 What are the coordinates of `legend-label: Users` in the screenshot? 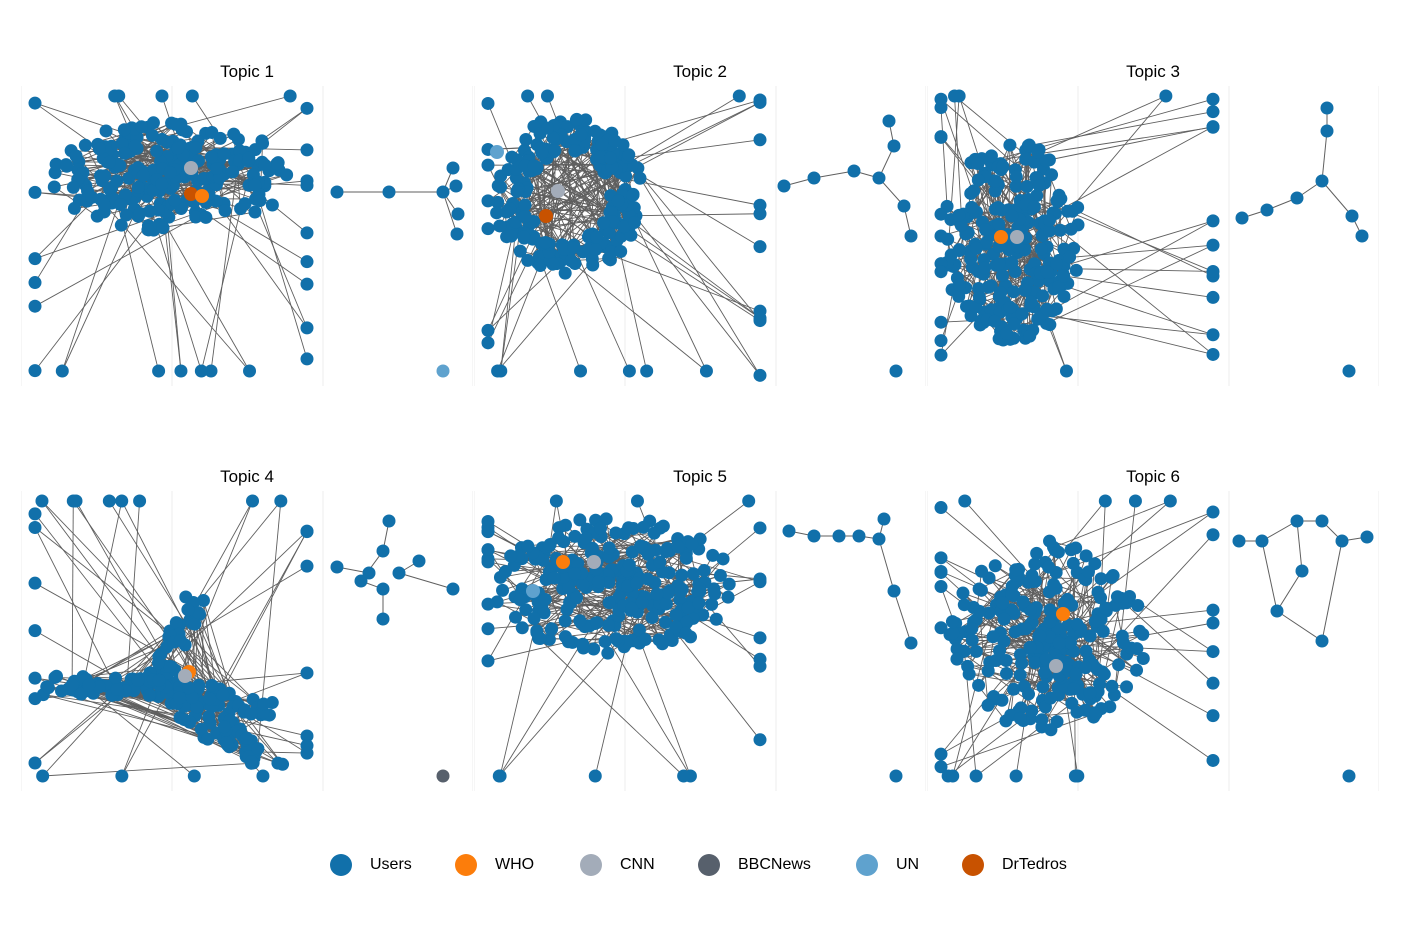 It's located at (391, 864).